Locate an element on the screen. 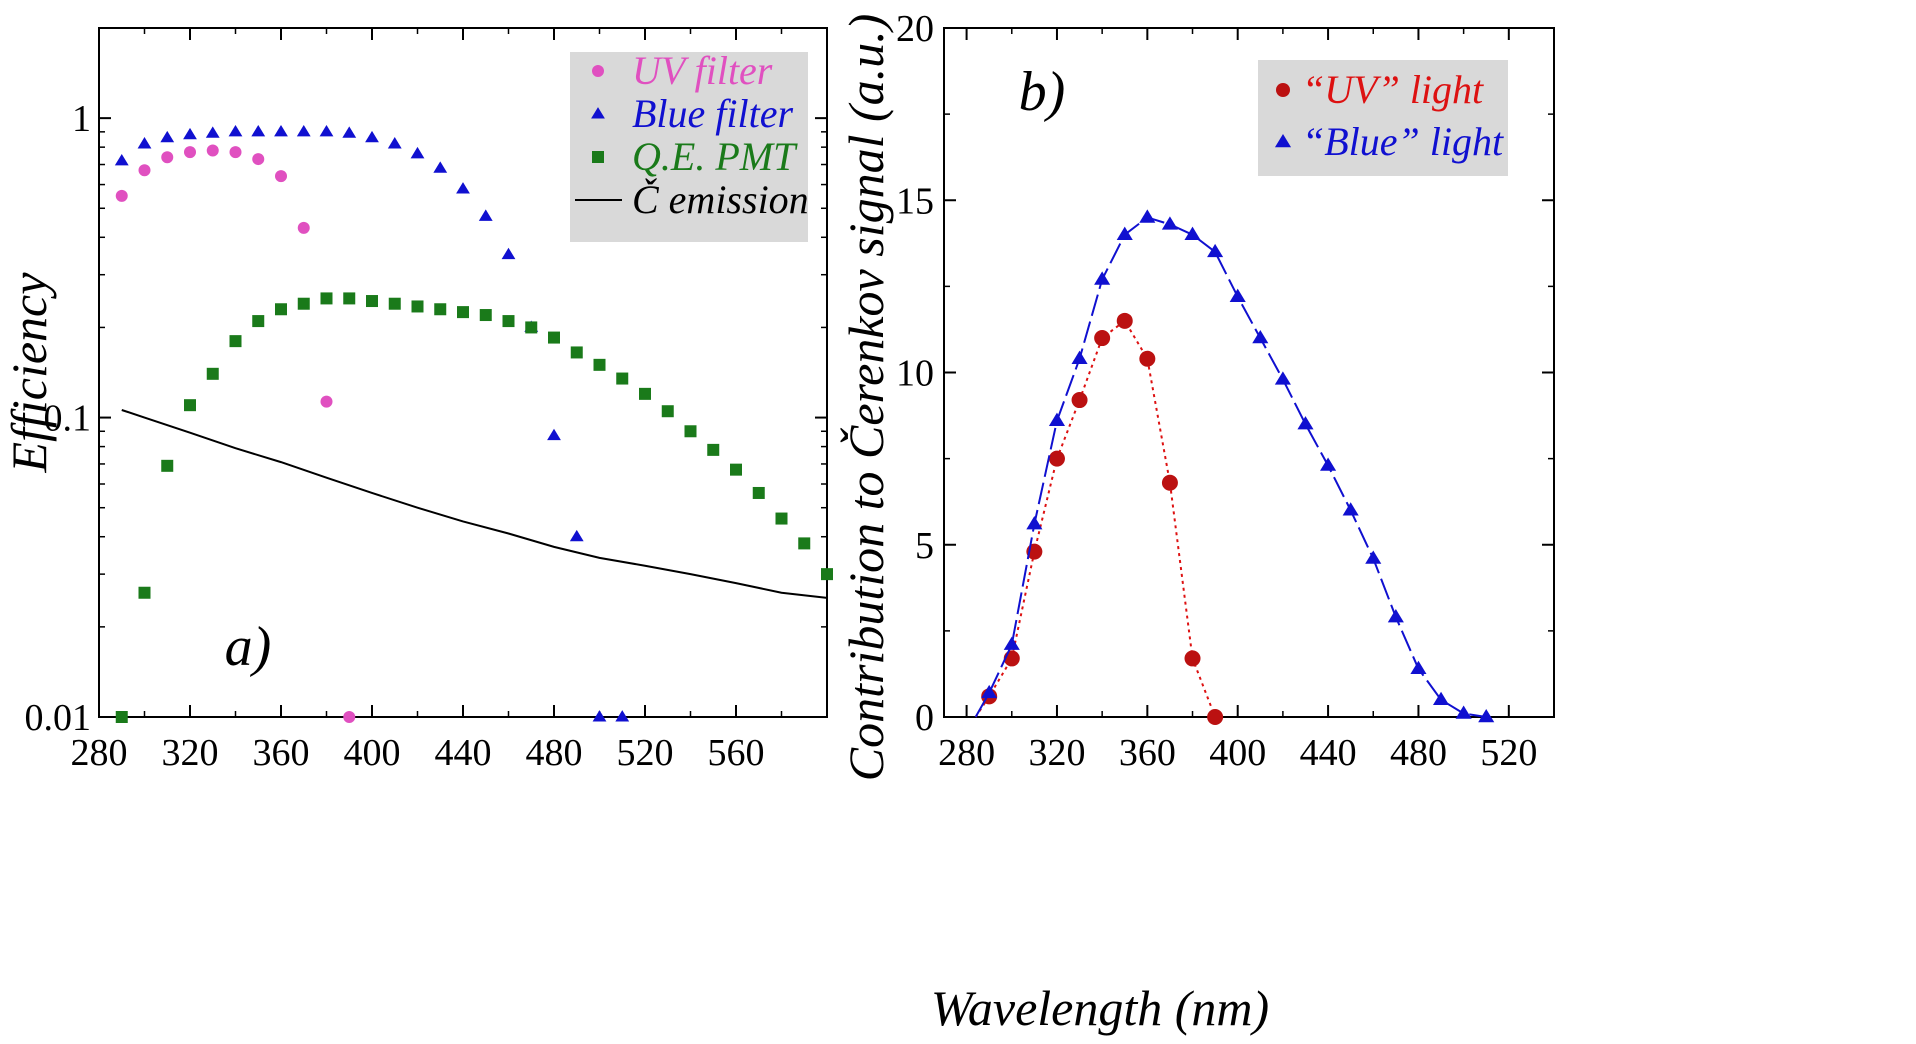 The width and height of the screenshot is (1916, 1044). y-tick-label: 0.01 is located at coordinates (58, 718).